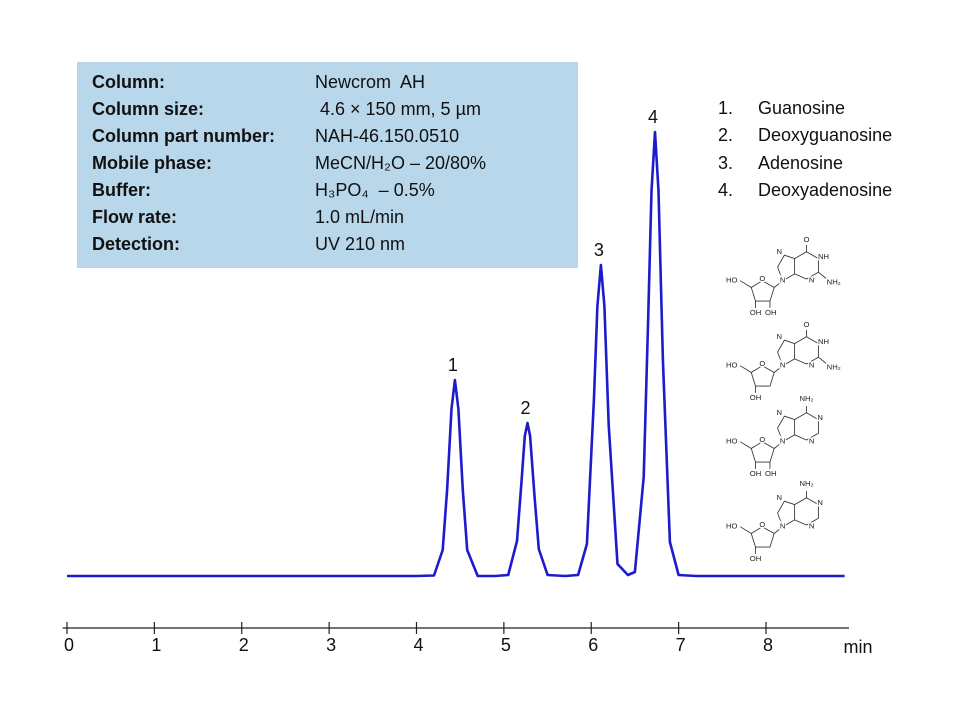  I want to click on condition-value: MeCN/H₂O – 20/80%, so click(401, 163).